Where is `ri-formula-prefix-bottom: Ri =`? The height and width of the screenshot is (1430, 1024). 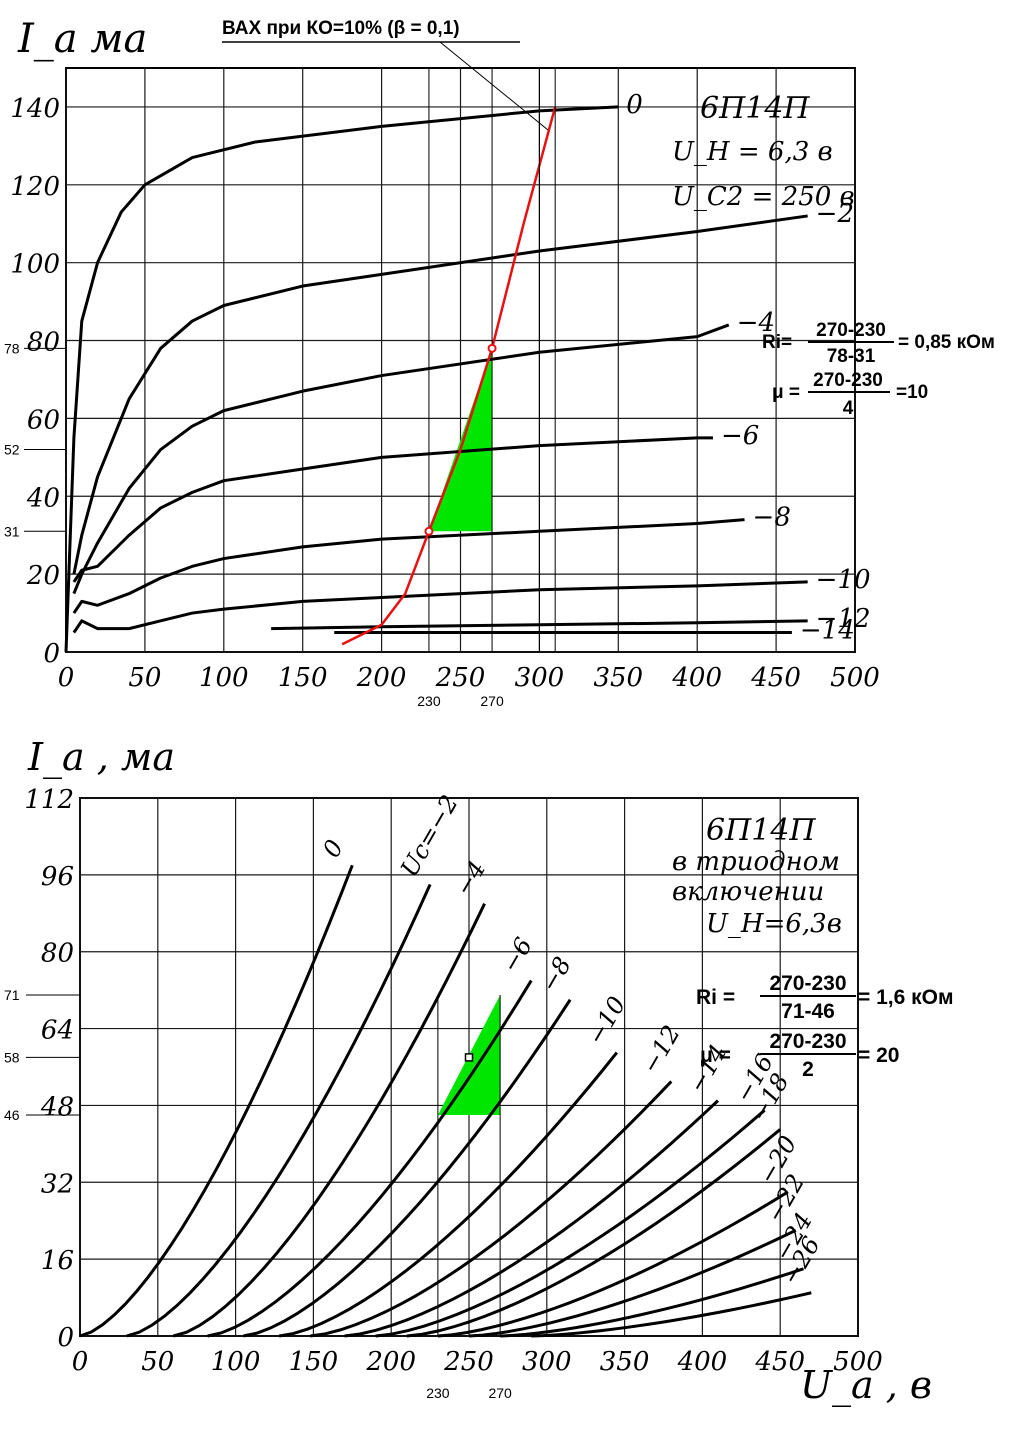
ri-formula-prefix-bottom: Ri = is located at coordinates (715, 997).